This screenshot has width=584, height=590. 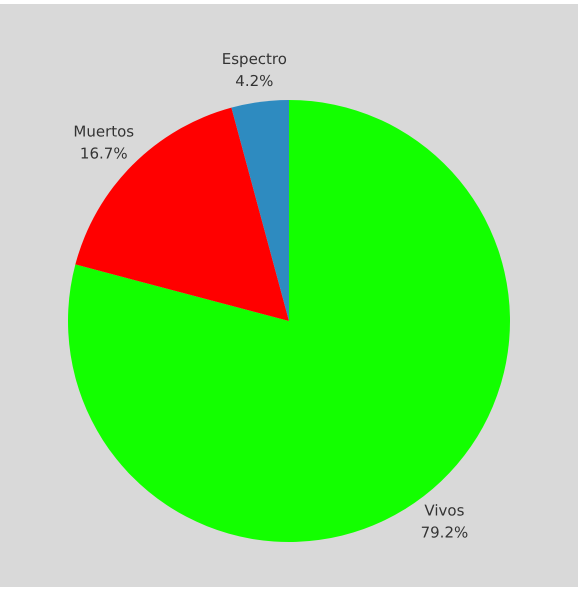 I want to click on data-label: 4.2%, so click(x=254, y=81).